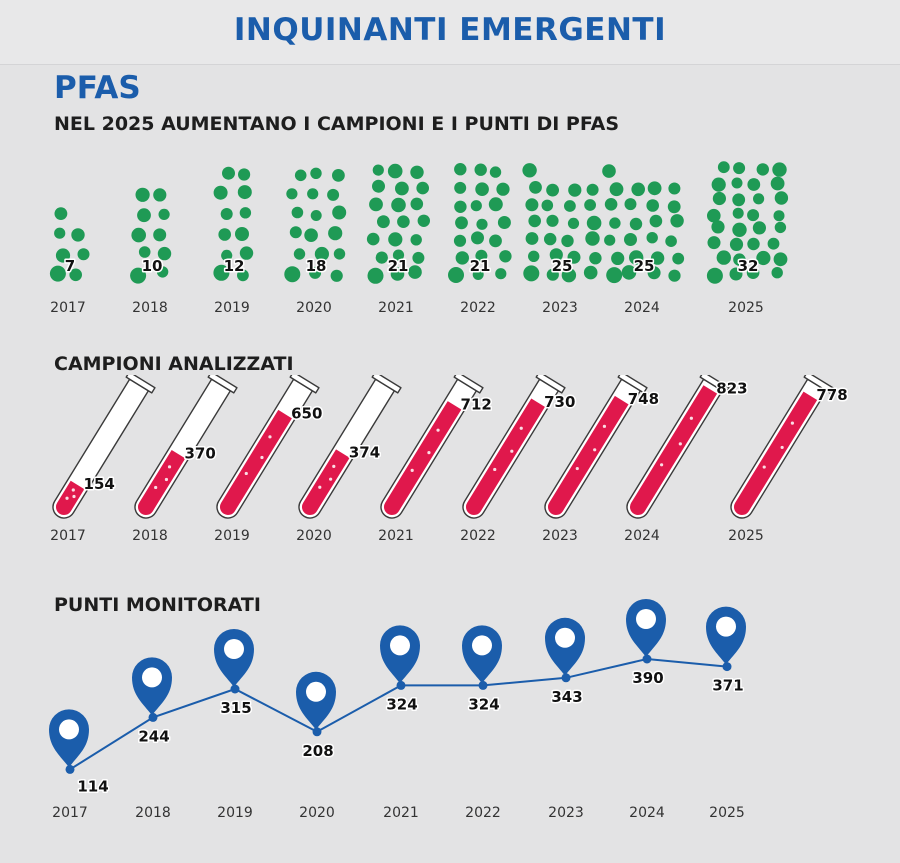 Image resolution: width=900 pixels, height=863 pixels. I want to click on pfas-value-label: 21, so click(480, 266).